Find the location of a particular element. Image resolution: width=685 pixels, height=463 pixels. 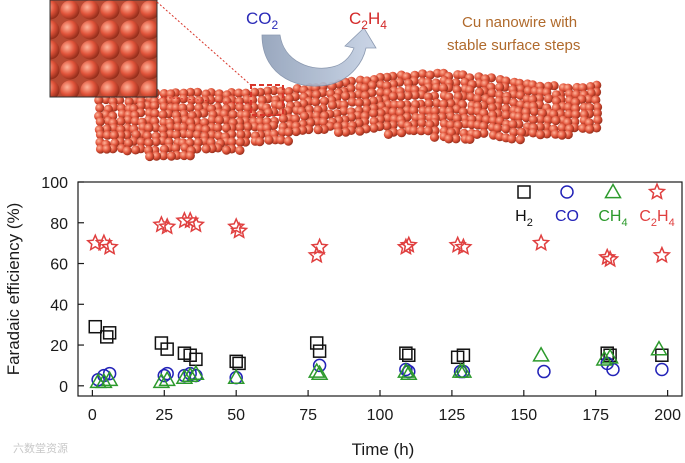

legend: H2 CO CH4 C2H4 is located at coordinates (595, 205).